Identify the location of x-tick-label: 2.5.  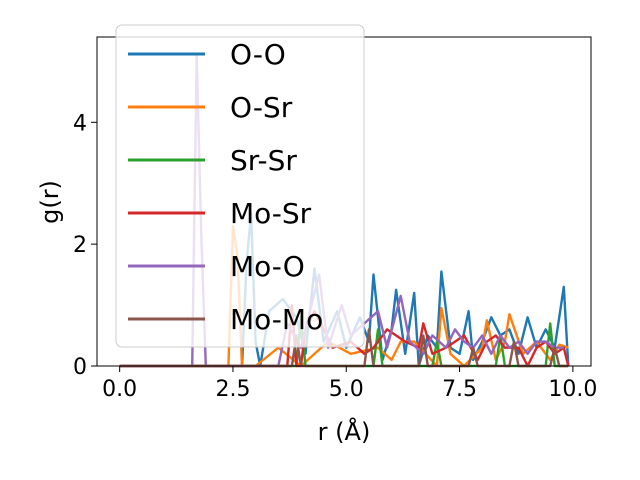
(232, 389).